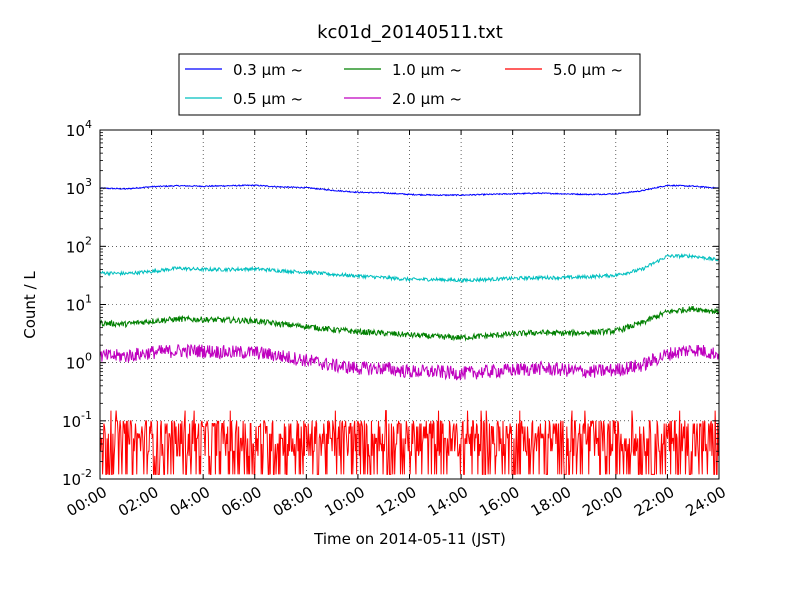  I want to click on legend-label: 2.0 μm ~, so click(427, 99).